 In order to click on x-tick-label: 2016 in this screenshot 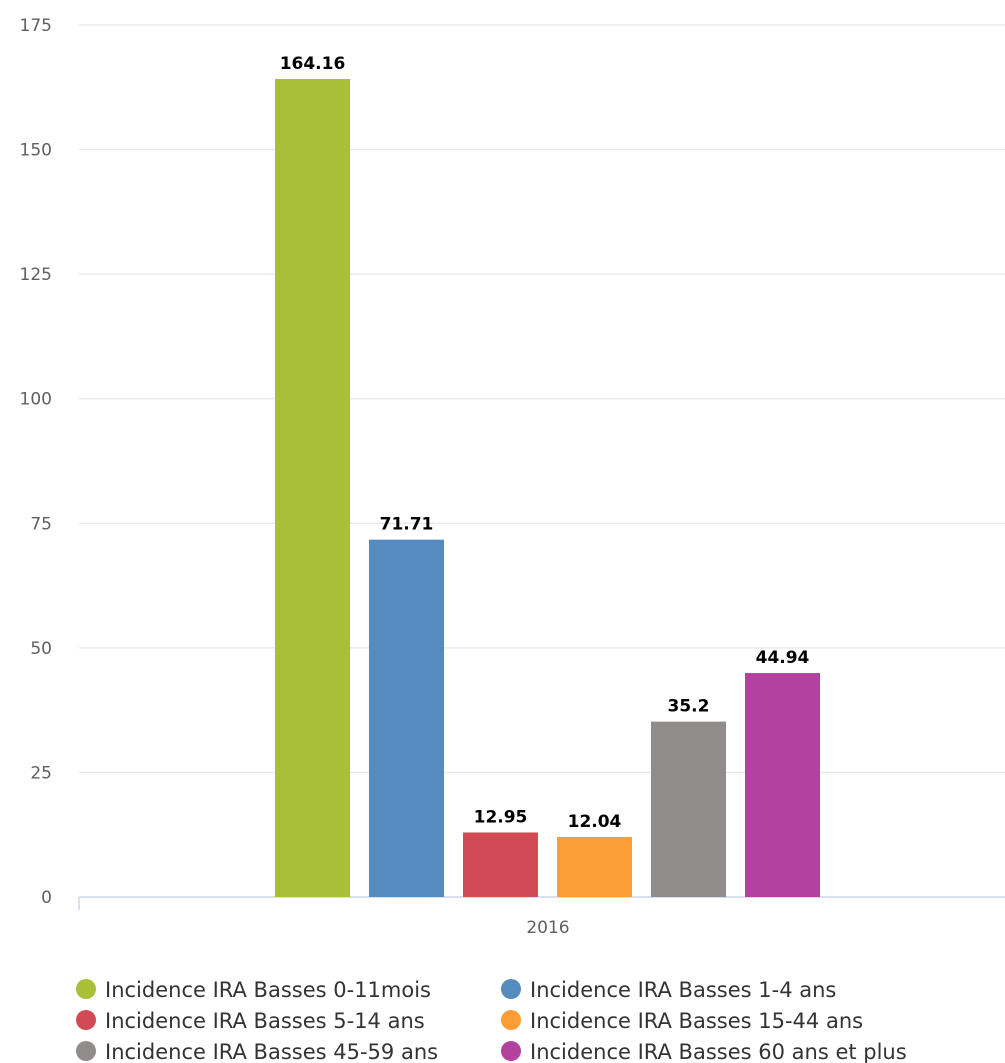, I will do `click(547, 928)`.